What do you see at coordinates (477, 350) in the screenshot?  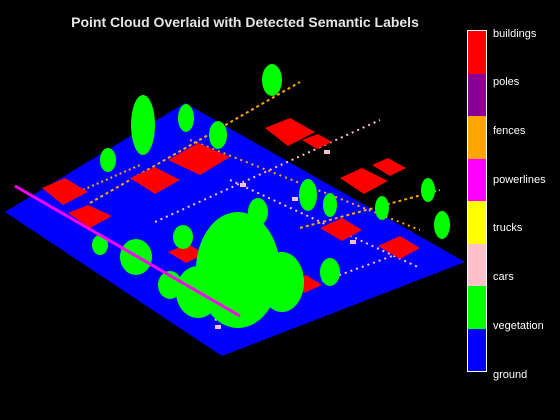 I see `colorbar-segment-ground` at bounding box center [477, 350].